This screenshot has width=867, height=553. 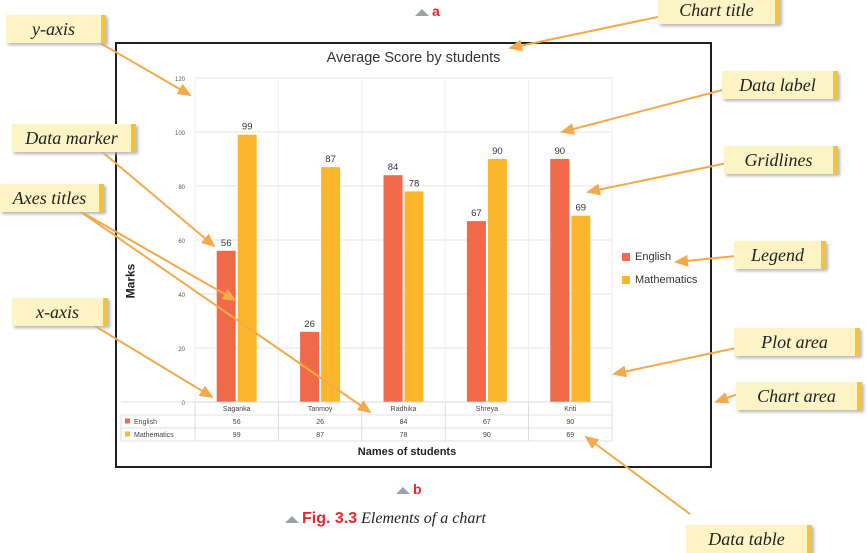 What do you see at coordinates (781, 160) in the screenshot?
I see `callout-gridlines: Gridlines` at bounding box center [781, 160].